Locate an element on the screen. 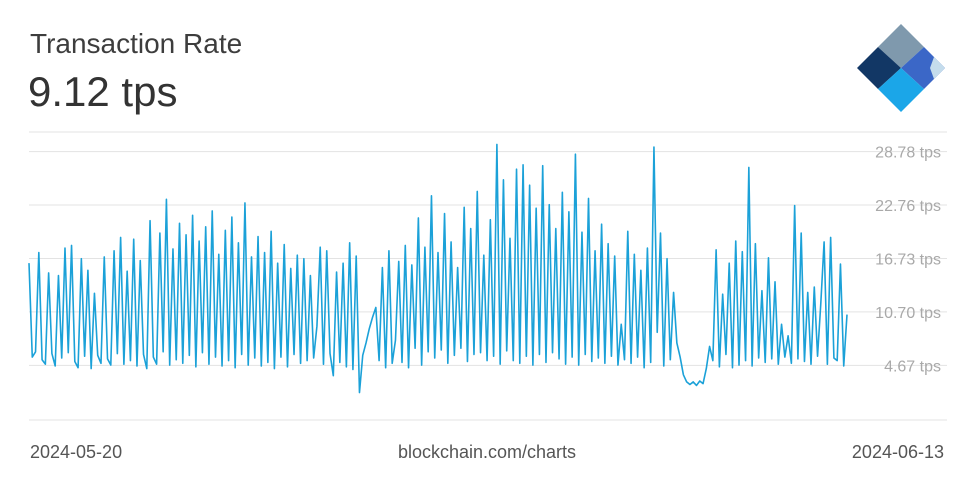  logo-right-edge-facet is located at coordinates (937, 68).